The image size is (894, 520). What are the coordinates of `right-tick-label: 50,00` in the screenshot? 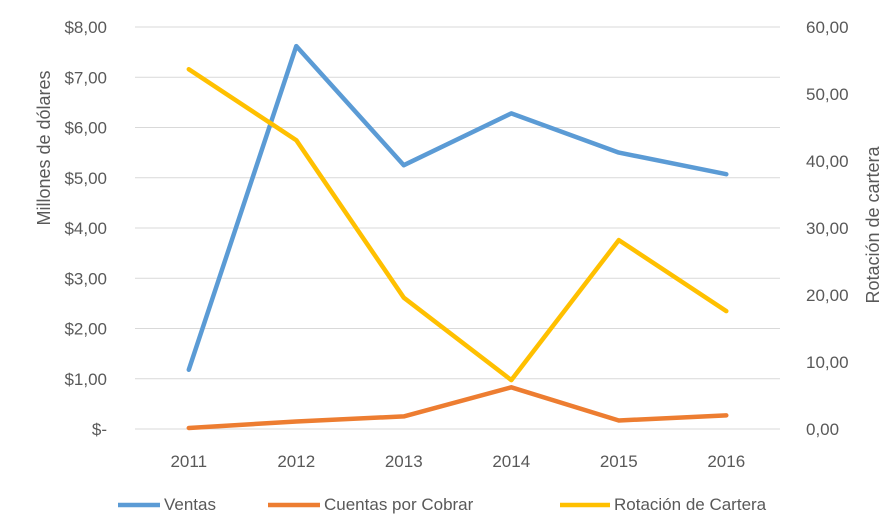 It's located at (827, 94).